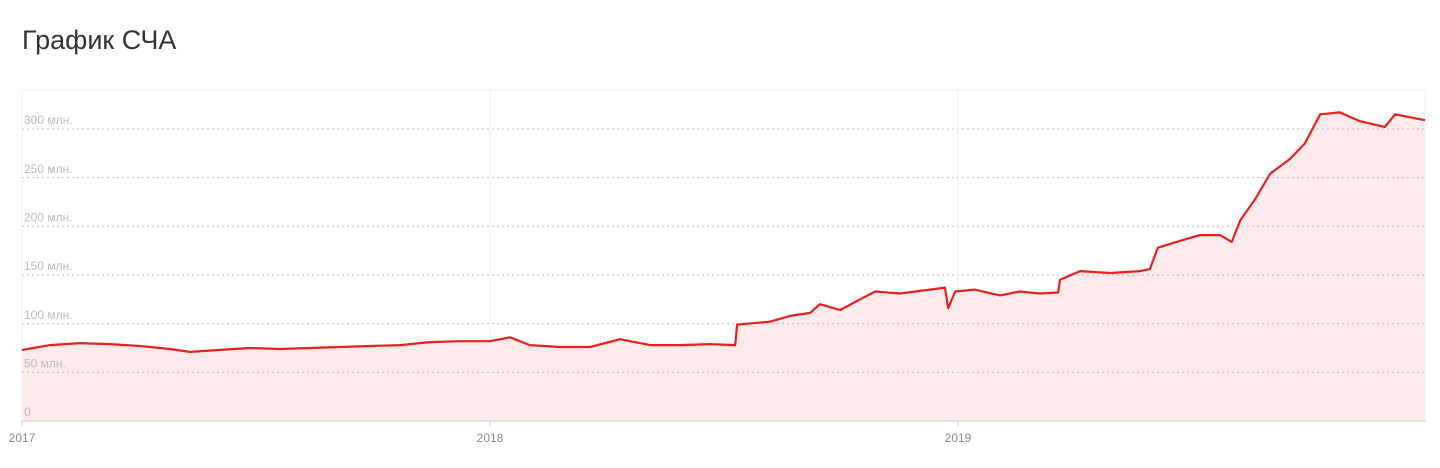 The height and width of the screenshot is (468, 1440). I want to click on y-tick-label: 150 млн., so click(48, 266).